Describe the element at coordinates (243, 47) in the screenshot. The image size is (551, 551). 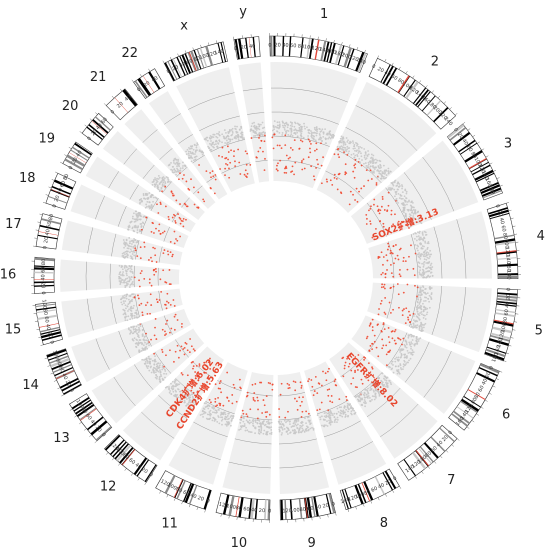
I see `tick-label: 20` at that location.